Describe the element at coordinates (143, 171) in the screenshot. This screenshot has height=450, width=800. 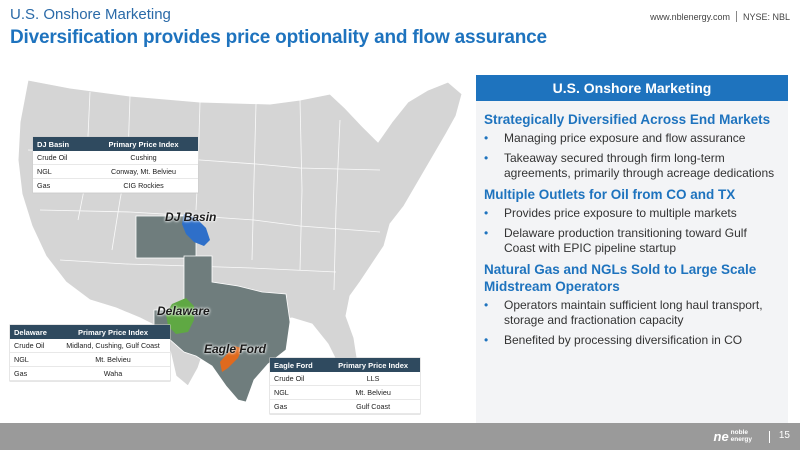
I see `table-cell: Conway, Mt. Belvieu` at that location.